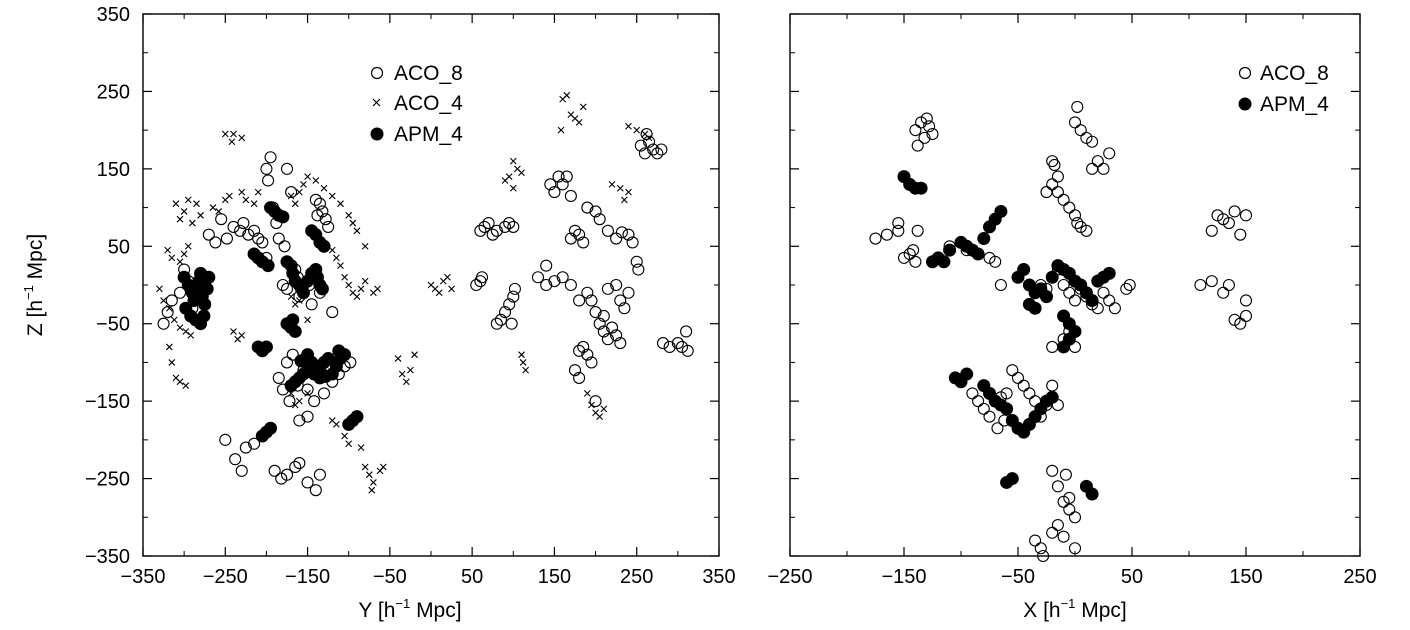  What do you see at coordinates (113, 92) in the screenshot?
I see `y-tick-label: 250` at bounding box center [113, 92].